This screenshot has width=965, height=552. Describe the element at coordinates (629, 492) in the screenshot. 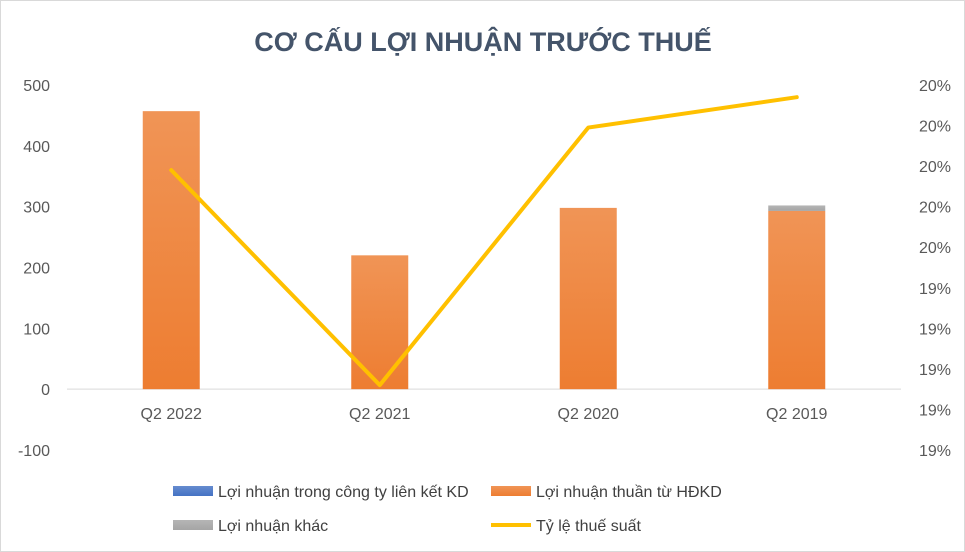

I see `legend-label: Lợi nhuận thuần từ HĐKD` at that location.